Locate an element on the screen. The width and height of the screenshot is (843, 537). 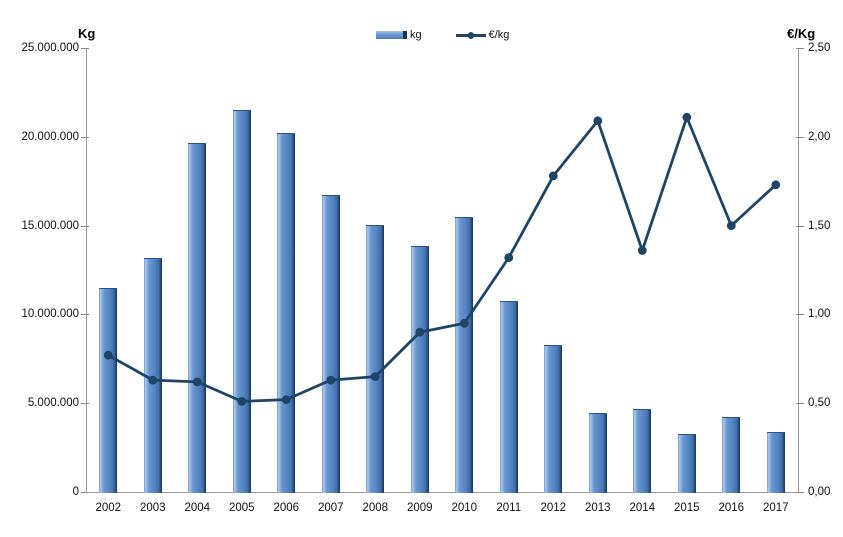
right-axis-tick-label: 1,50 is located at coordinates (819, 225).